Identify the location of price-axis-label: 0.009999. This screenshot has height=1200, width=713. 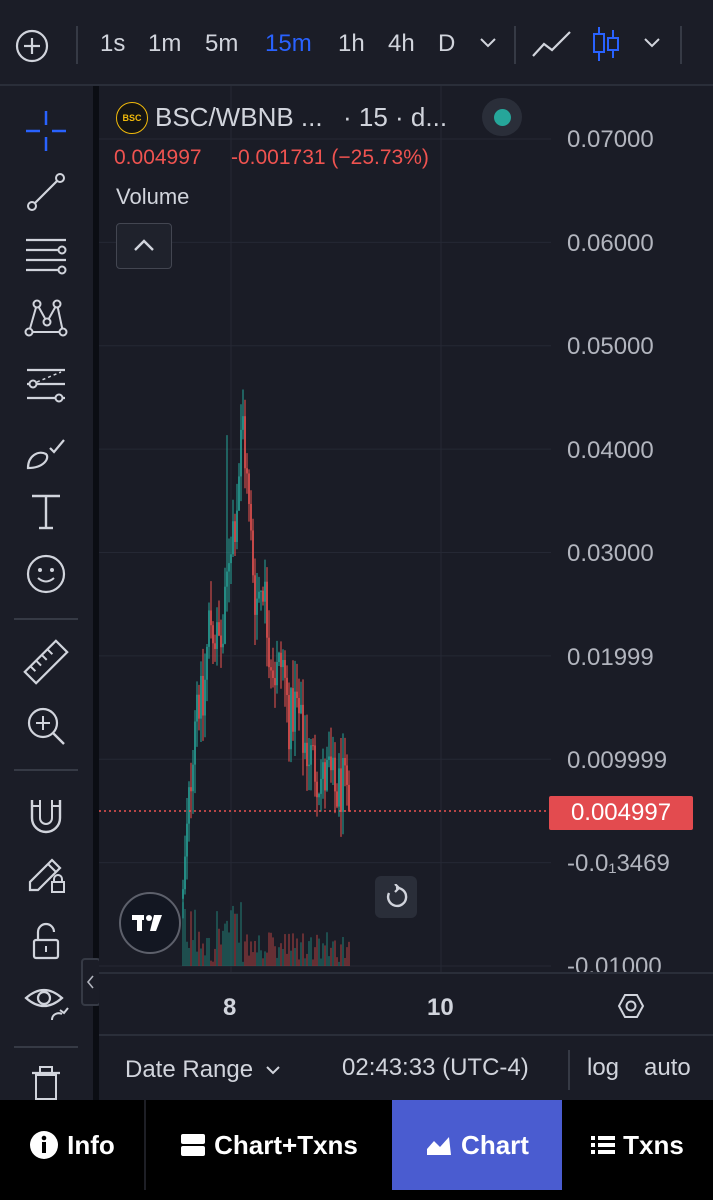
(617, 760).